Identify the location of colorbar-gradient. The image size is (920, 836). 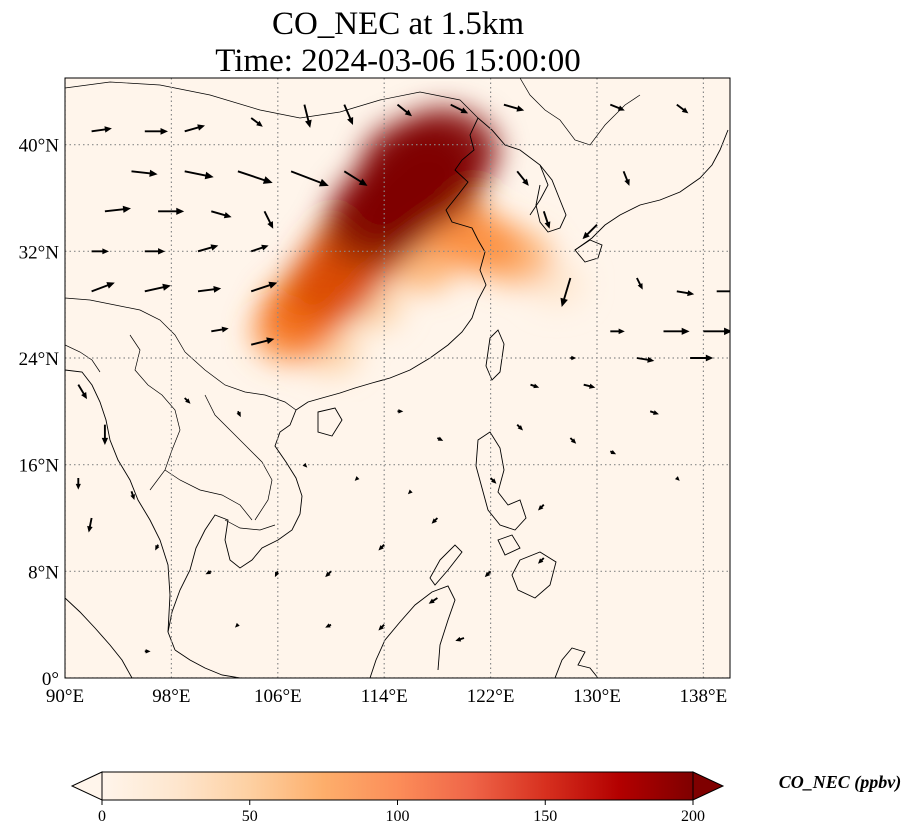
(397, 786).